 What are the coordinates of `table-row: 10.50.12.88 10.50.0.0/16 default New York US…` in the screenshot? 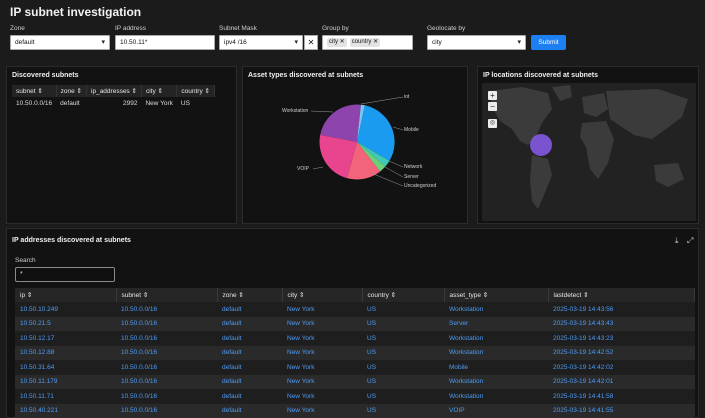 It's located at (355, 353).